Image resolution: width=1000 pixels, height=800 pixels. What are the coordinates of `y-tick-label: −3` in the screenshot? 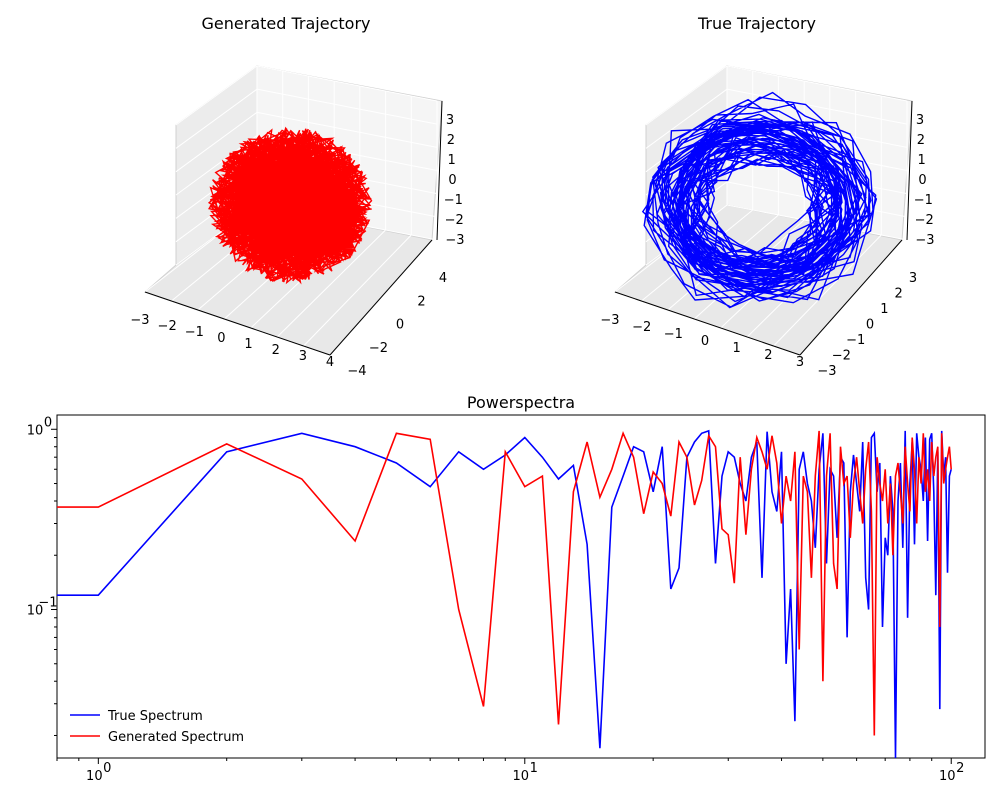 It's located at (826, 371).